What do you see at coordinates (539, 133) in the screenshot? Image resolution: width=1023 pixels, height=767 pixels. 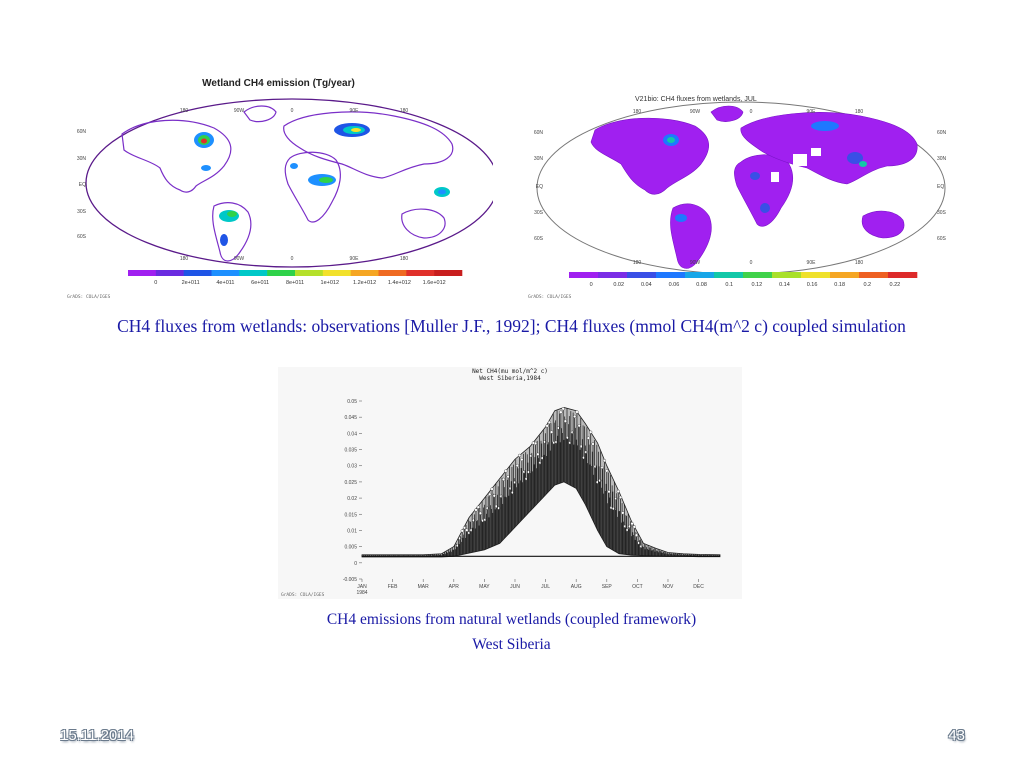 I see `right-lat-label-left: 60N` at bounding box center [539, 133].